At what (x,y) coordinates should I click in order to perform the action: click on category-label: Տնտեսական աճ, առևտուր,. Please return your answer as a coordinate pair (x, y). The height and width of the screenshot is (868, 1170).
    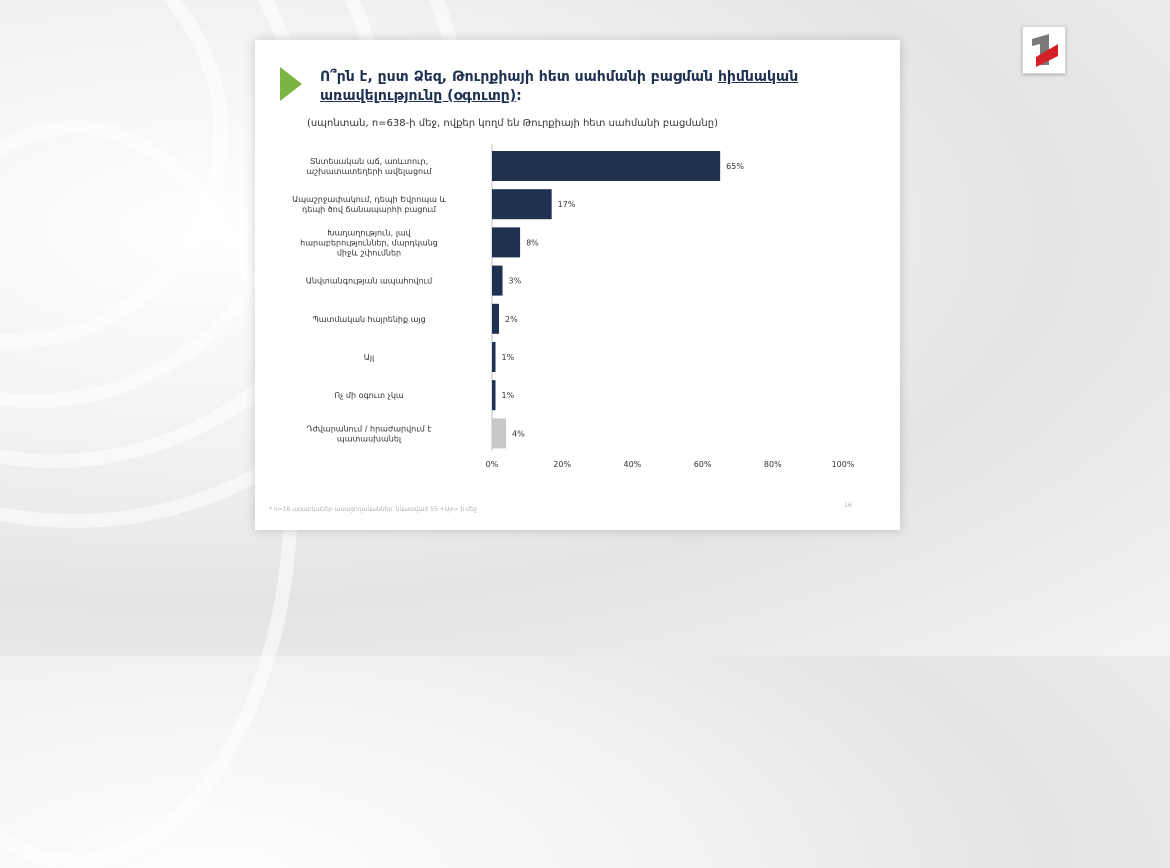
    Looking at the image, I should click on (369, 161).